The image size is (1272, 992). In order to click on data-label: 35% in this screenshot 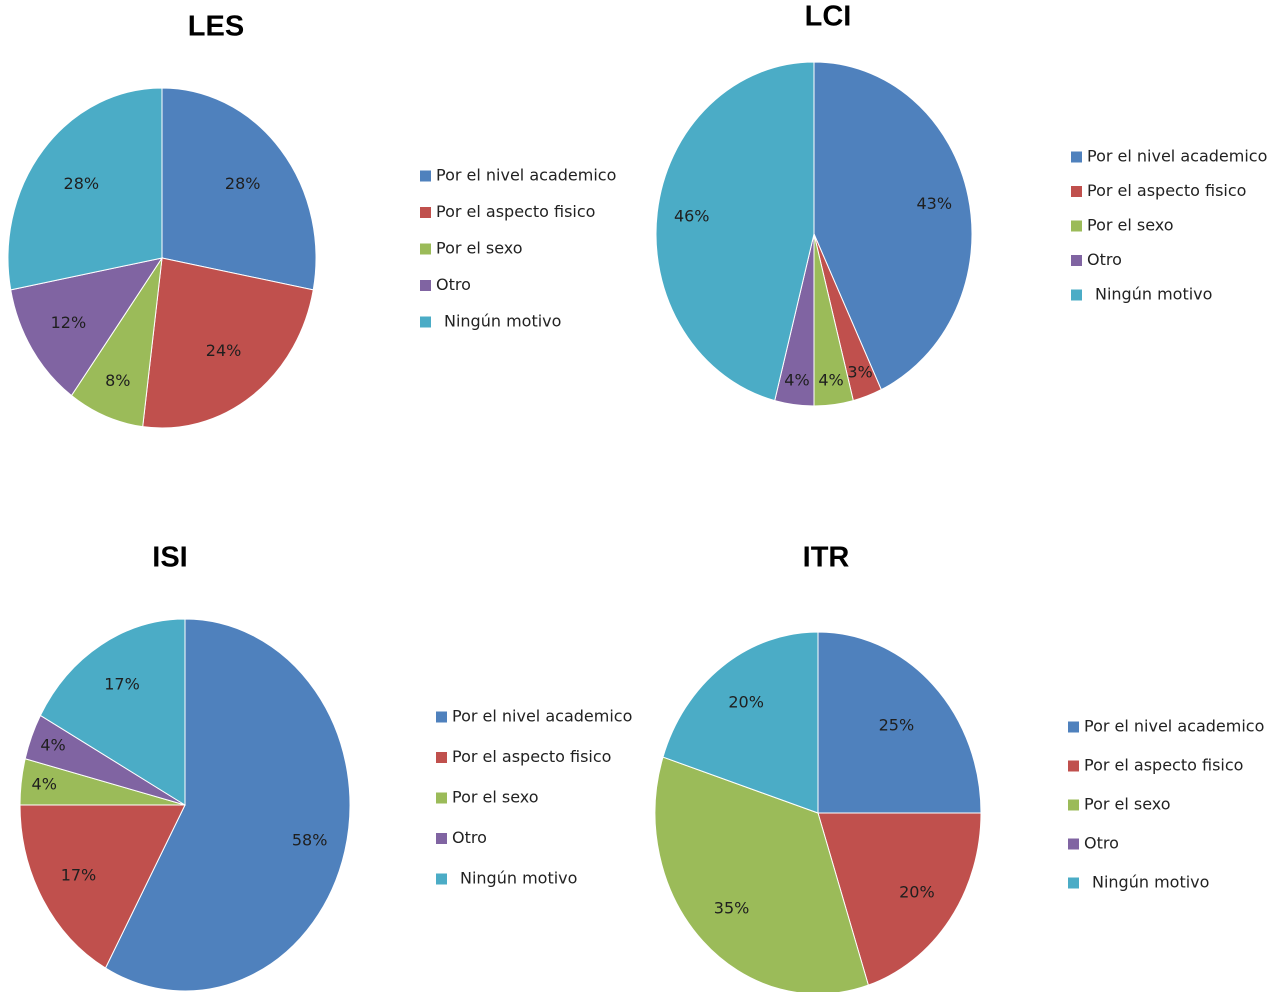, I will do `click(732, 907)`.